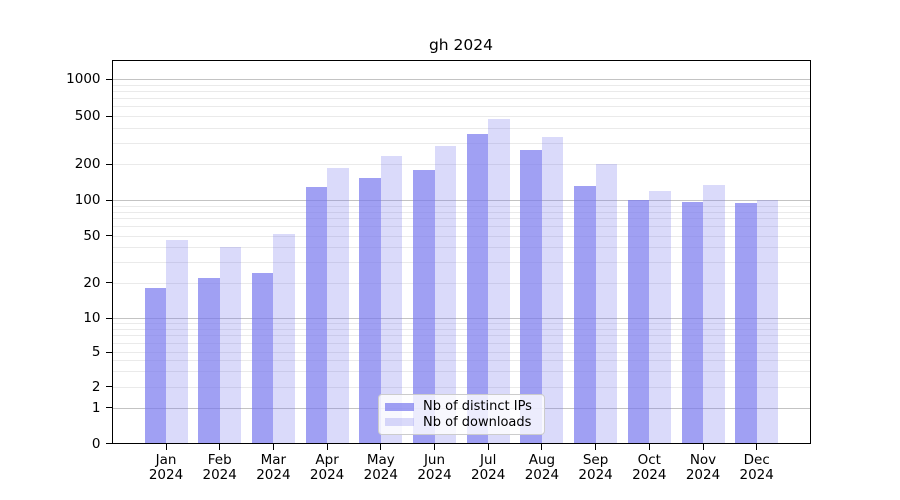 The height and width of the screenshot is (500, 900). What do you see at coordinates (714, 314) in the screenshot?
I see `bar-downloads-nov` at bounding box center [714, 314].